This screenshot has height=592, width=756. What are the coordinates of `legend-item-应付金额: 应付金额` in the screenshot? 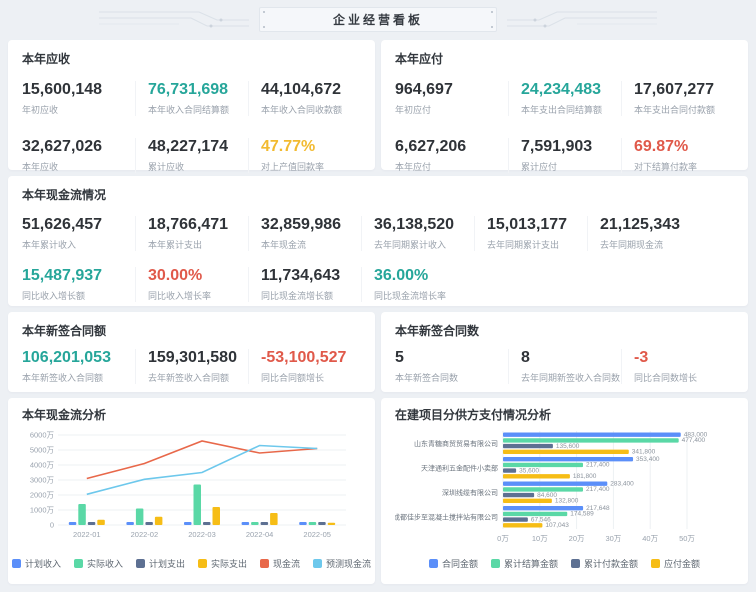 It's located at (675, 563).